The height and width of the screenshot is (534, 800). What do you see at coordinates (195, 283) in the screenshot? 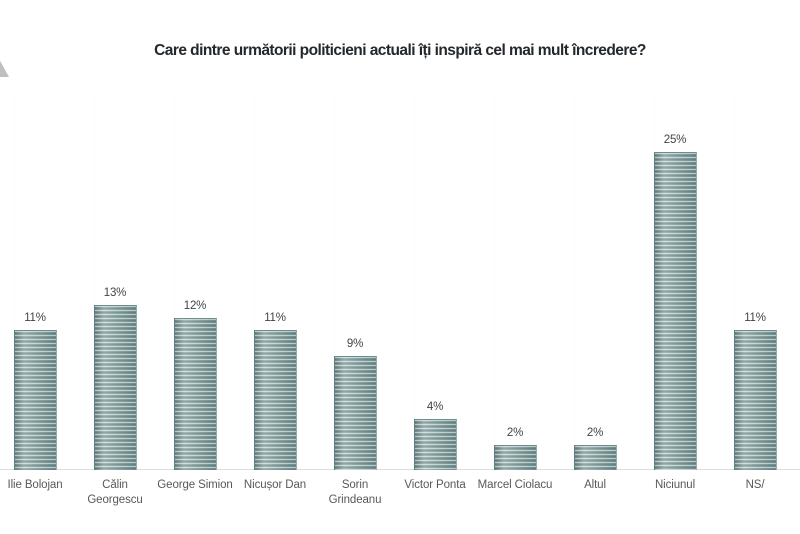
I see `bar-slot: 12%` at bounding box center [195, 283].